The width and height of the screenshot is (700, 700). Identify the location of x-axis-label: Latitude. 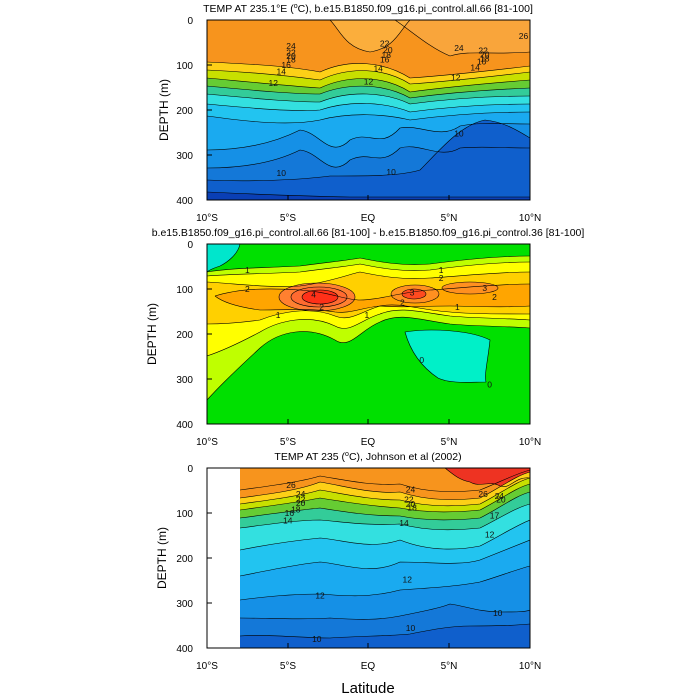
(367, 688).